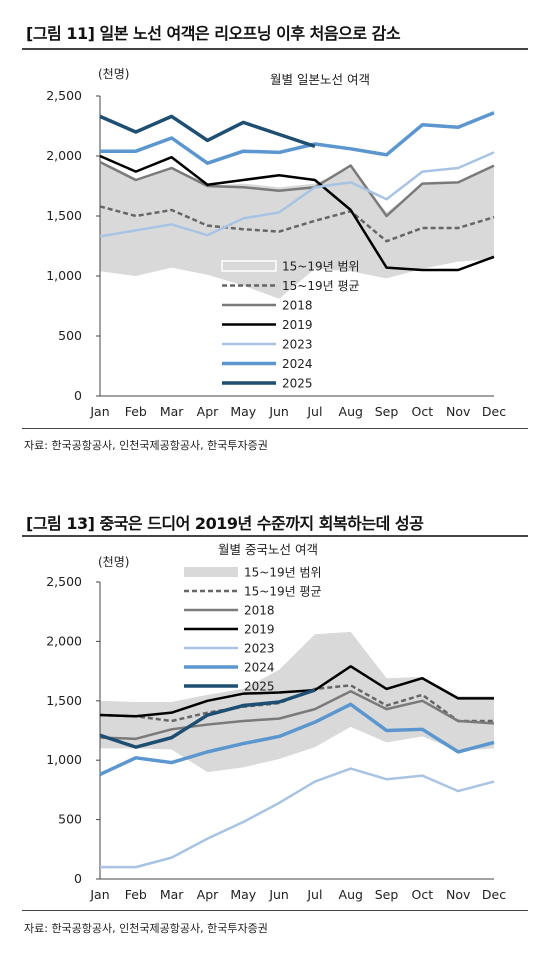  I want to click on chart-title: 월별 중국노선 여객, so click(268, 549).